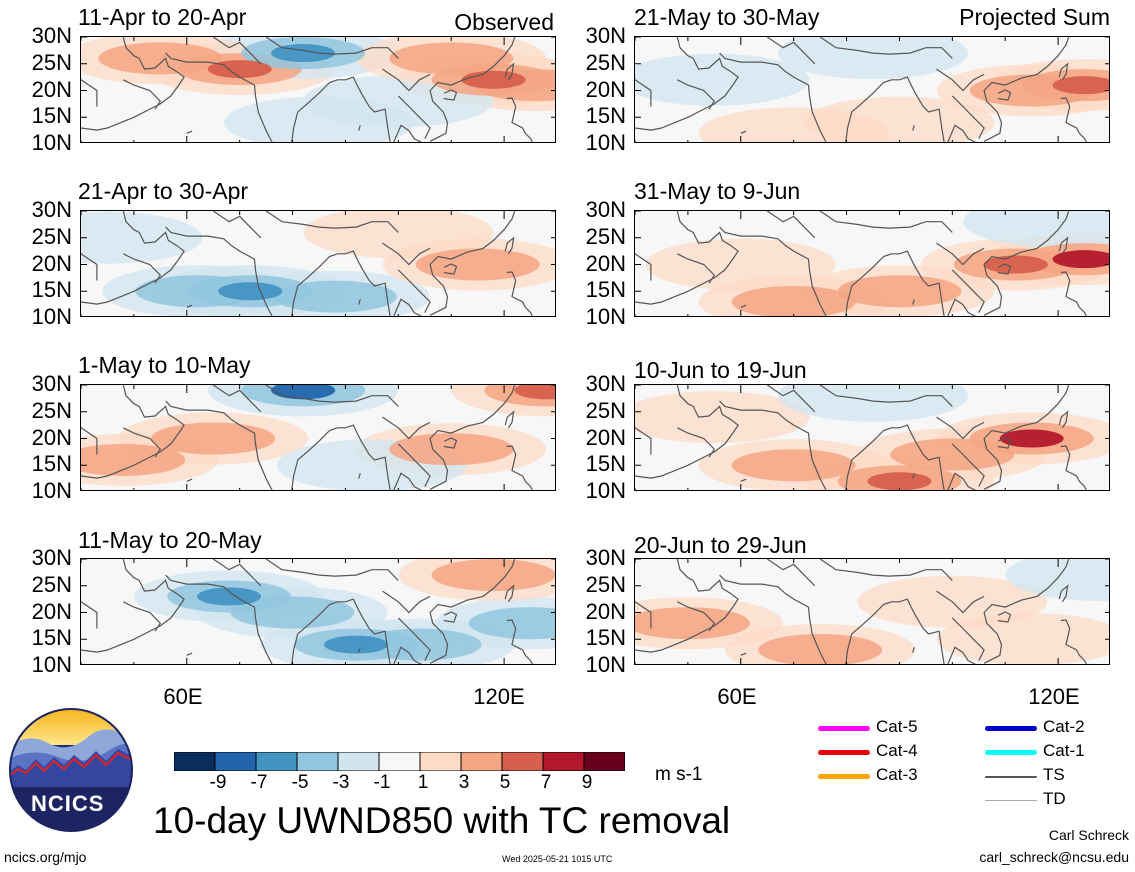 This screenshot has height=872, width=1135. Describe the element at coordinates (423, 782) in the screenshot. I see `colorbar-tick-label: 1` at that location.